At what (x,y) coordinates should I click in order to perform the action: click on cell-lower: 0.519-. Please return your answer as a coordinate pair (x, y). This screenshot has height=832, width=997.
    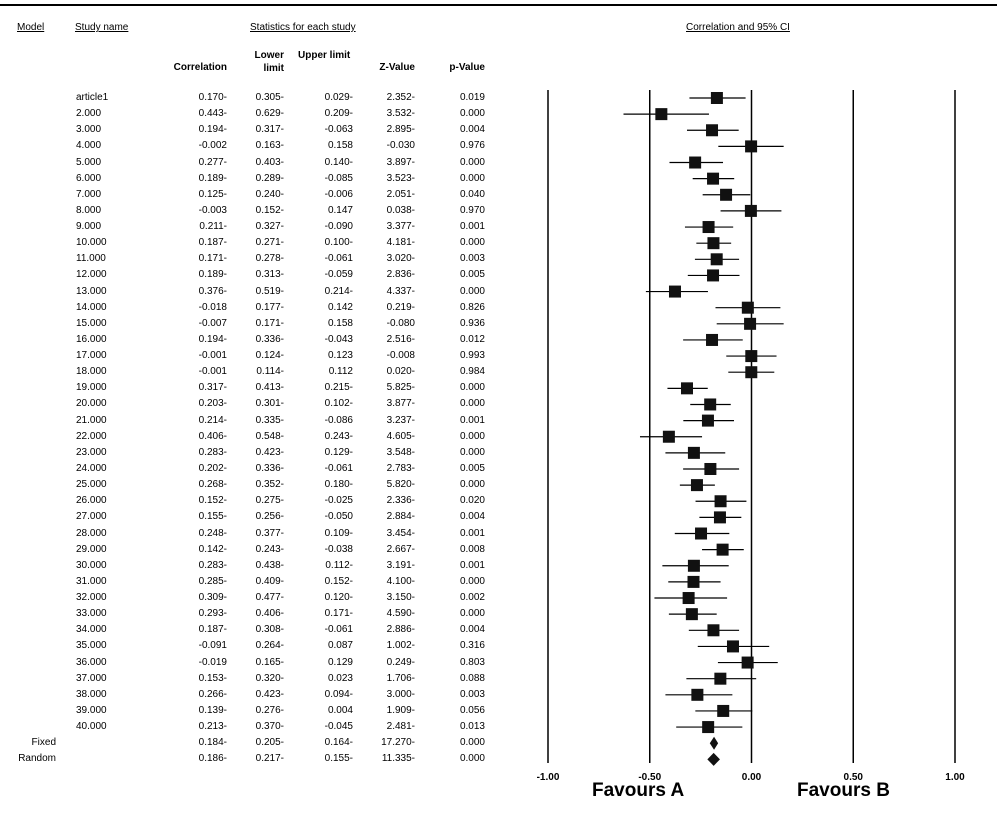
    Looking at the image, I should click on (269, 291).